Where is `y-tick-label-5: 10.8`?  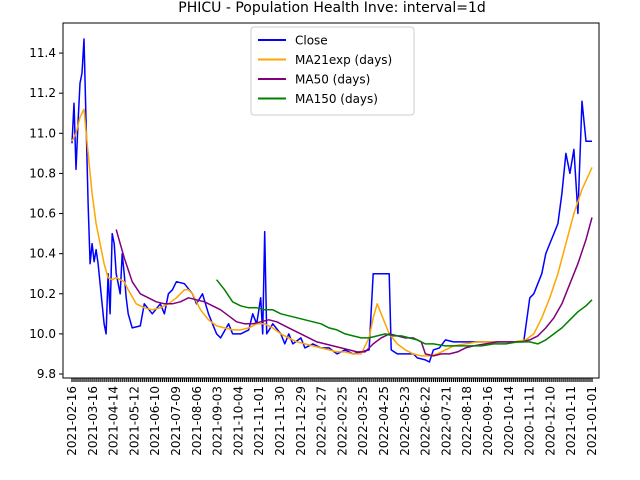 y-tick-label-5: 10.8 is located at coordinates (42, 173).